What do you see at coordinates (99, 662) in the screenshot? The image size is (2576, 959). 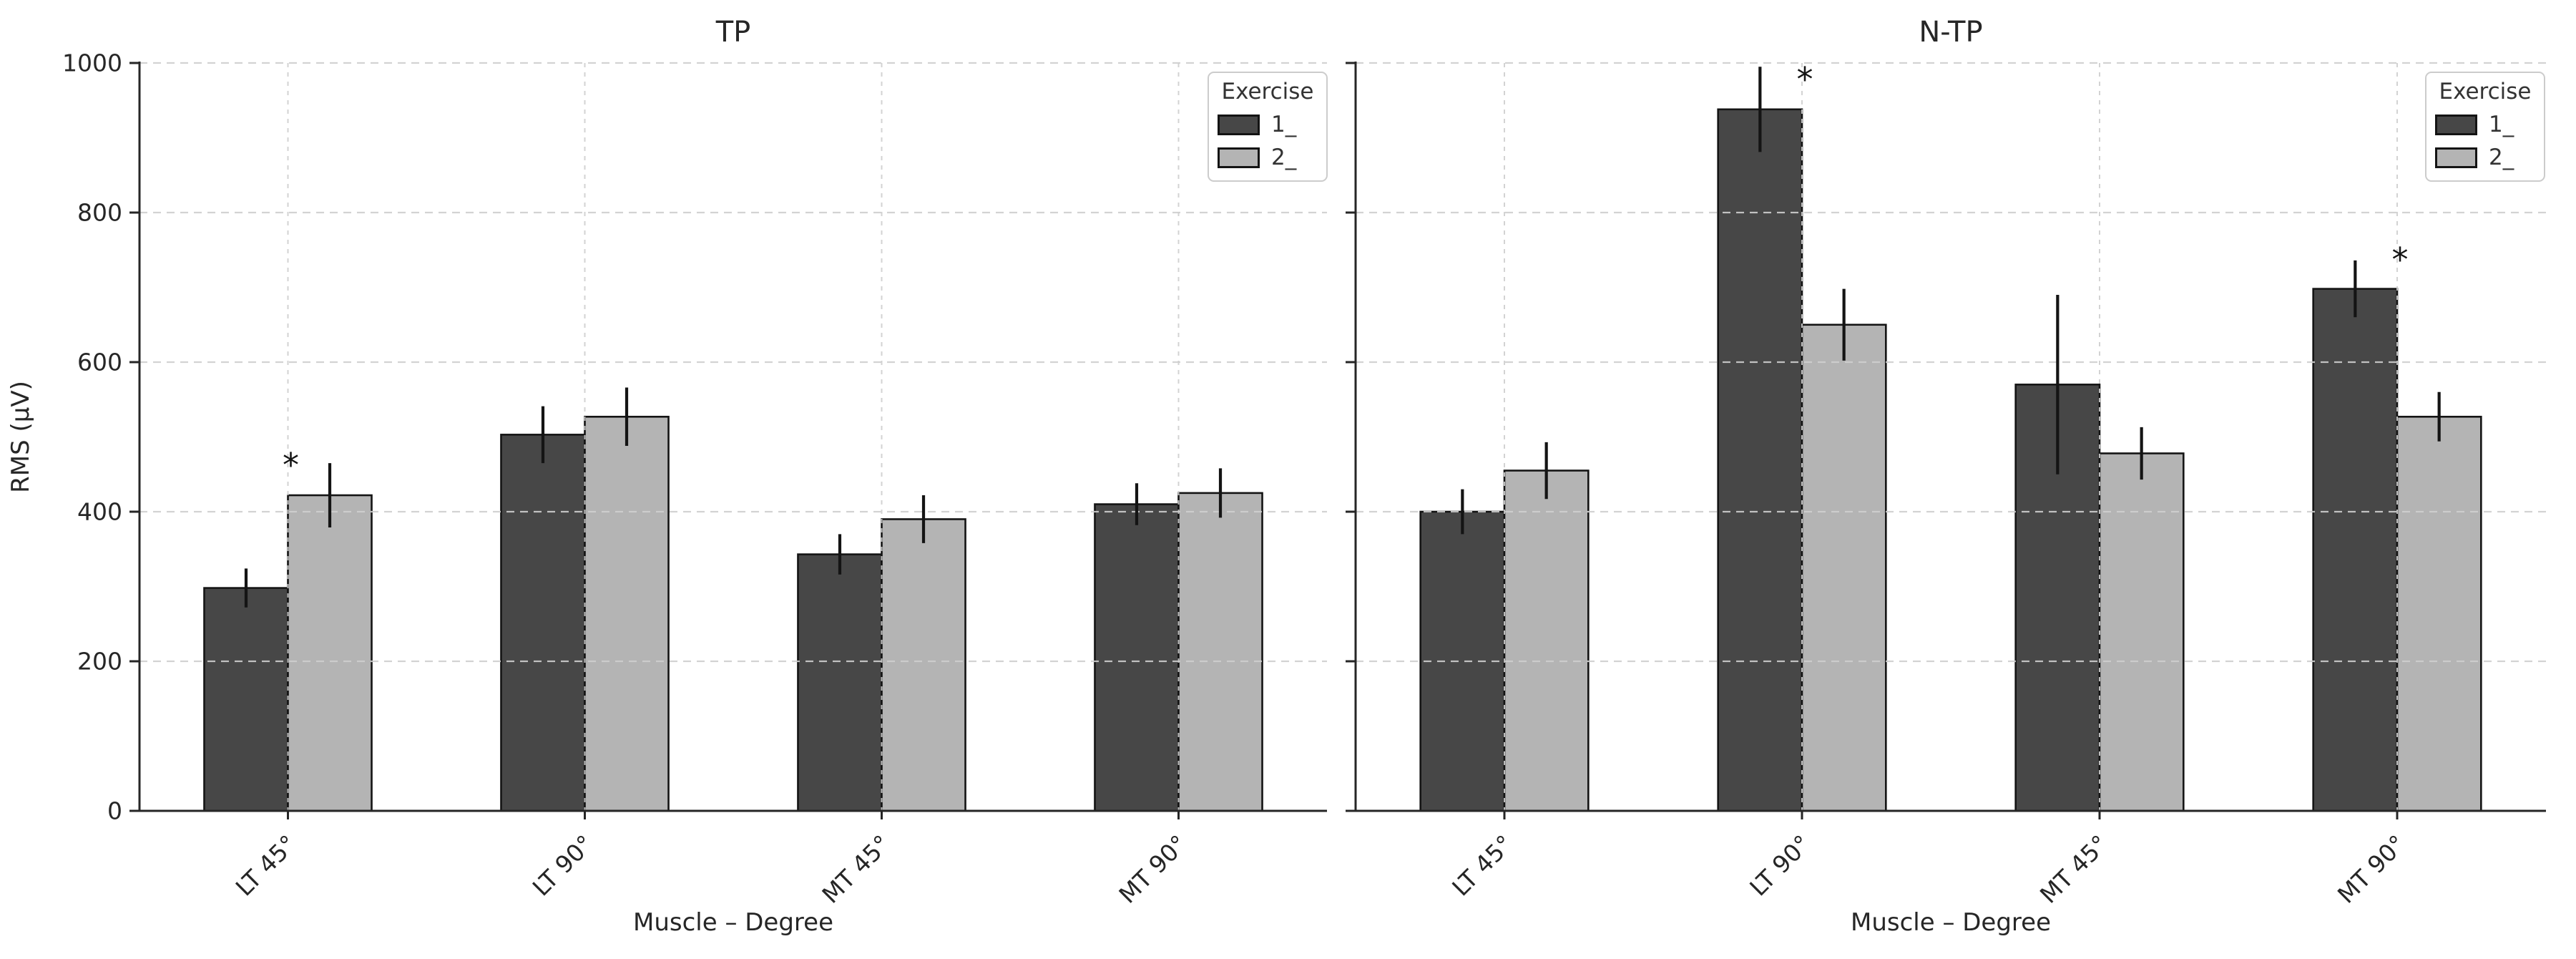 I see `y-tick-label: 200` at bounding box center [99, 662].